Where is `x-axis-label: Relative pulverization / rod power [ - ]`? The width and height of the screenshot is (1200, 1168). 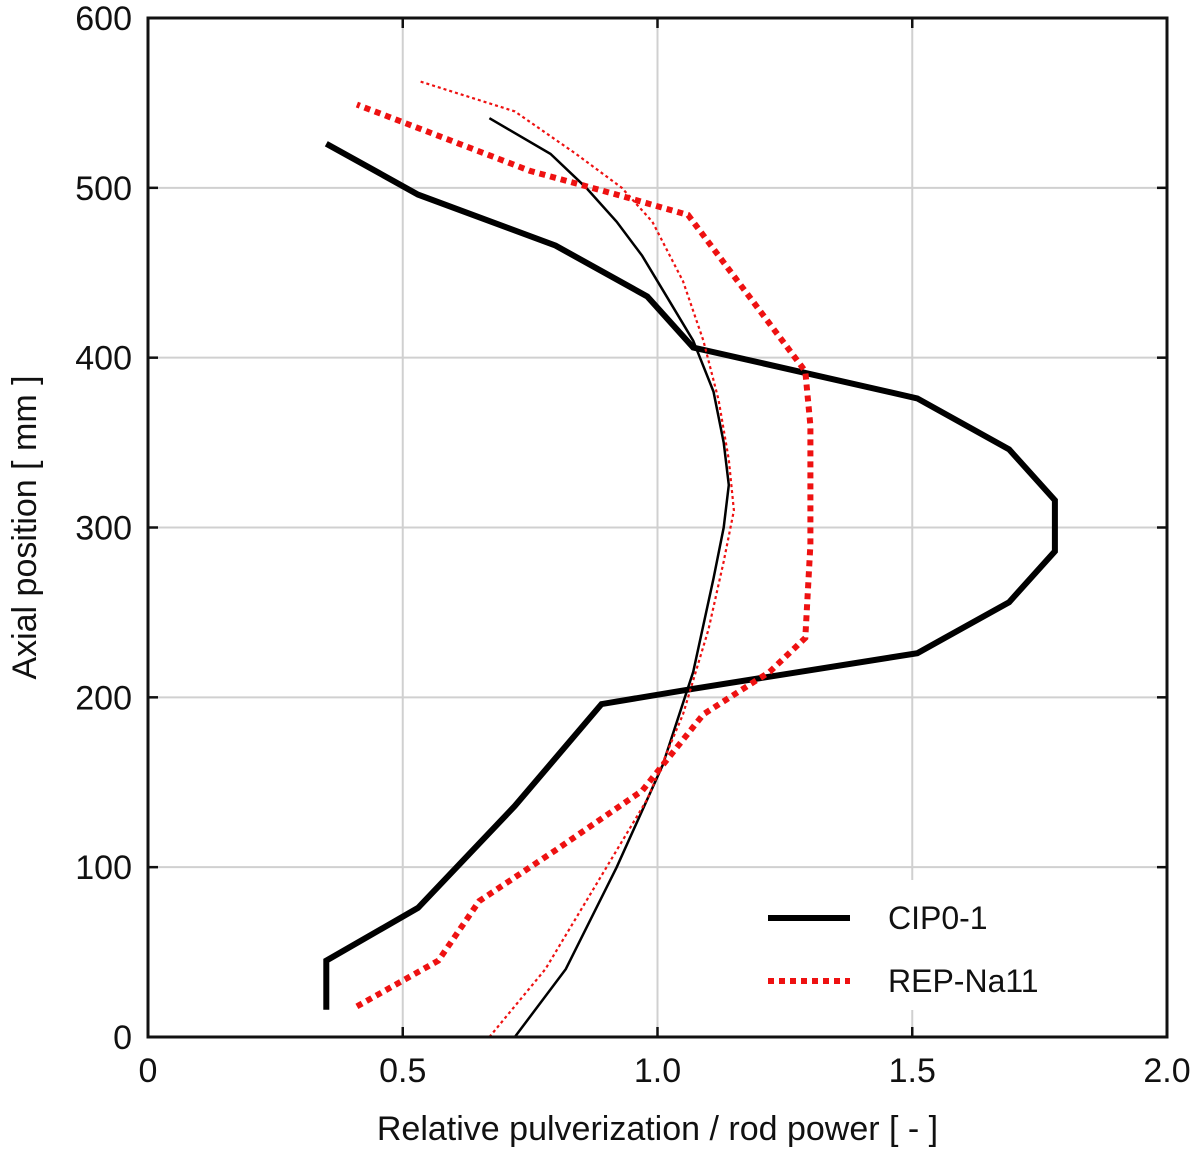 x-axis-label: Relative pulverization / rod power [ - ] is located at coordinates (657, 1129).